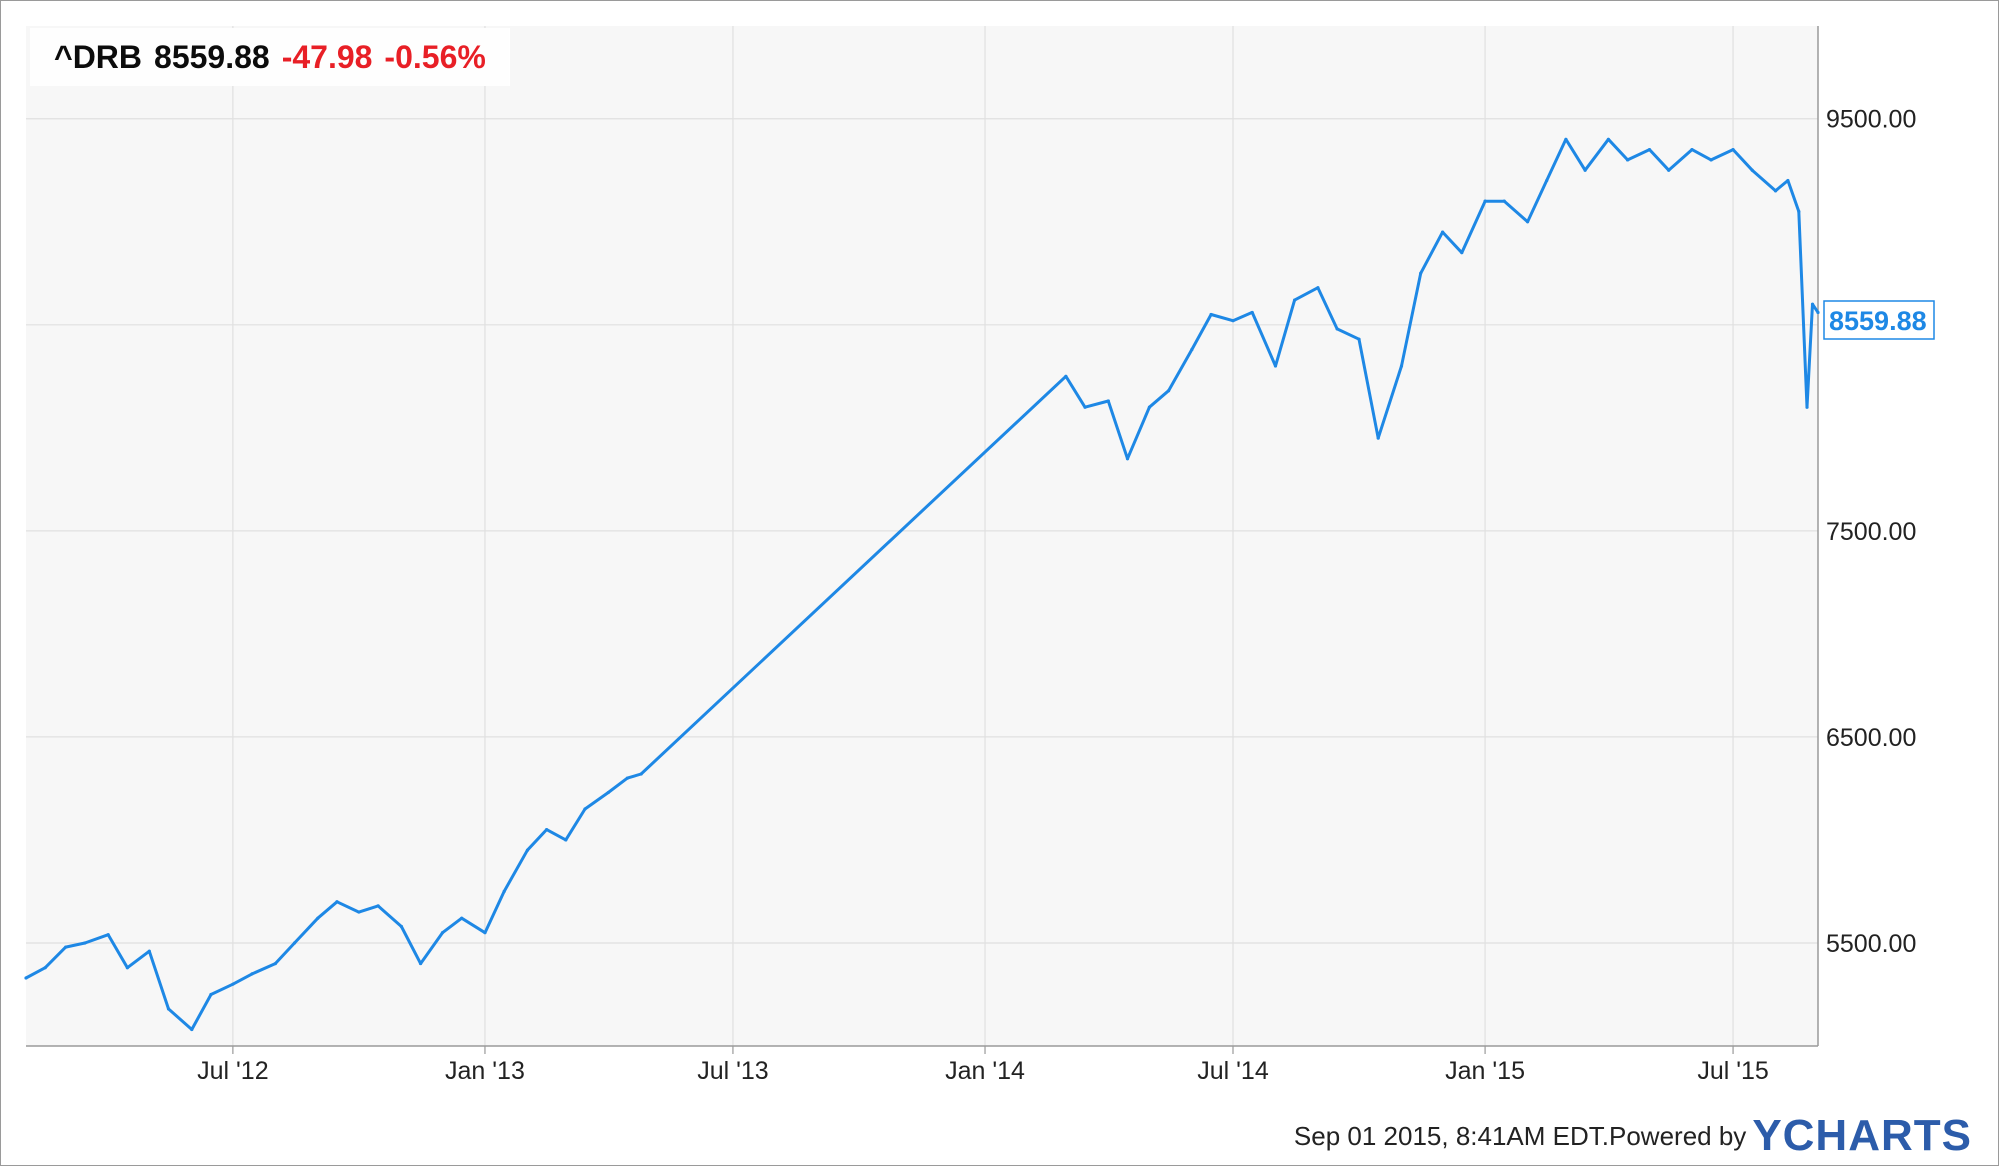 The height and width of the screenshot is (1167, 2000). Describe the element at coordinates (1732, 1071) in the screenshot. I see `x-tick-label: Jul '15` at that location.